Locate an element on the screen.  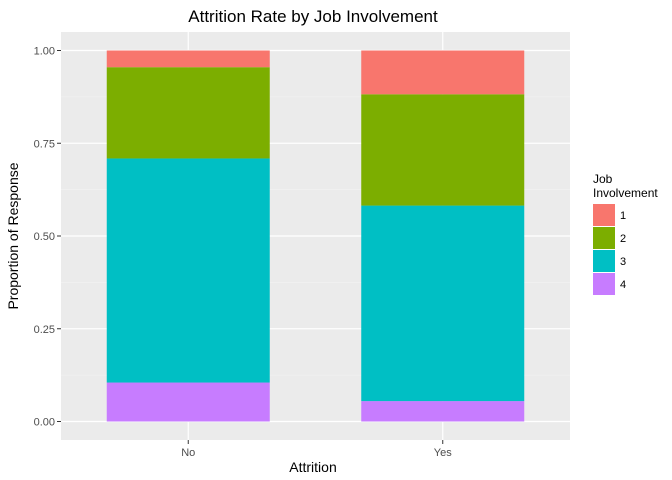
legend-label-2: 2 is located at coordinates (623, 239).